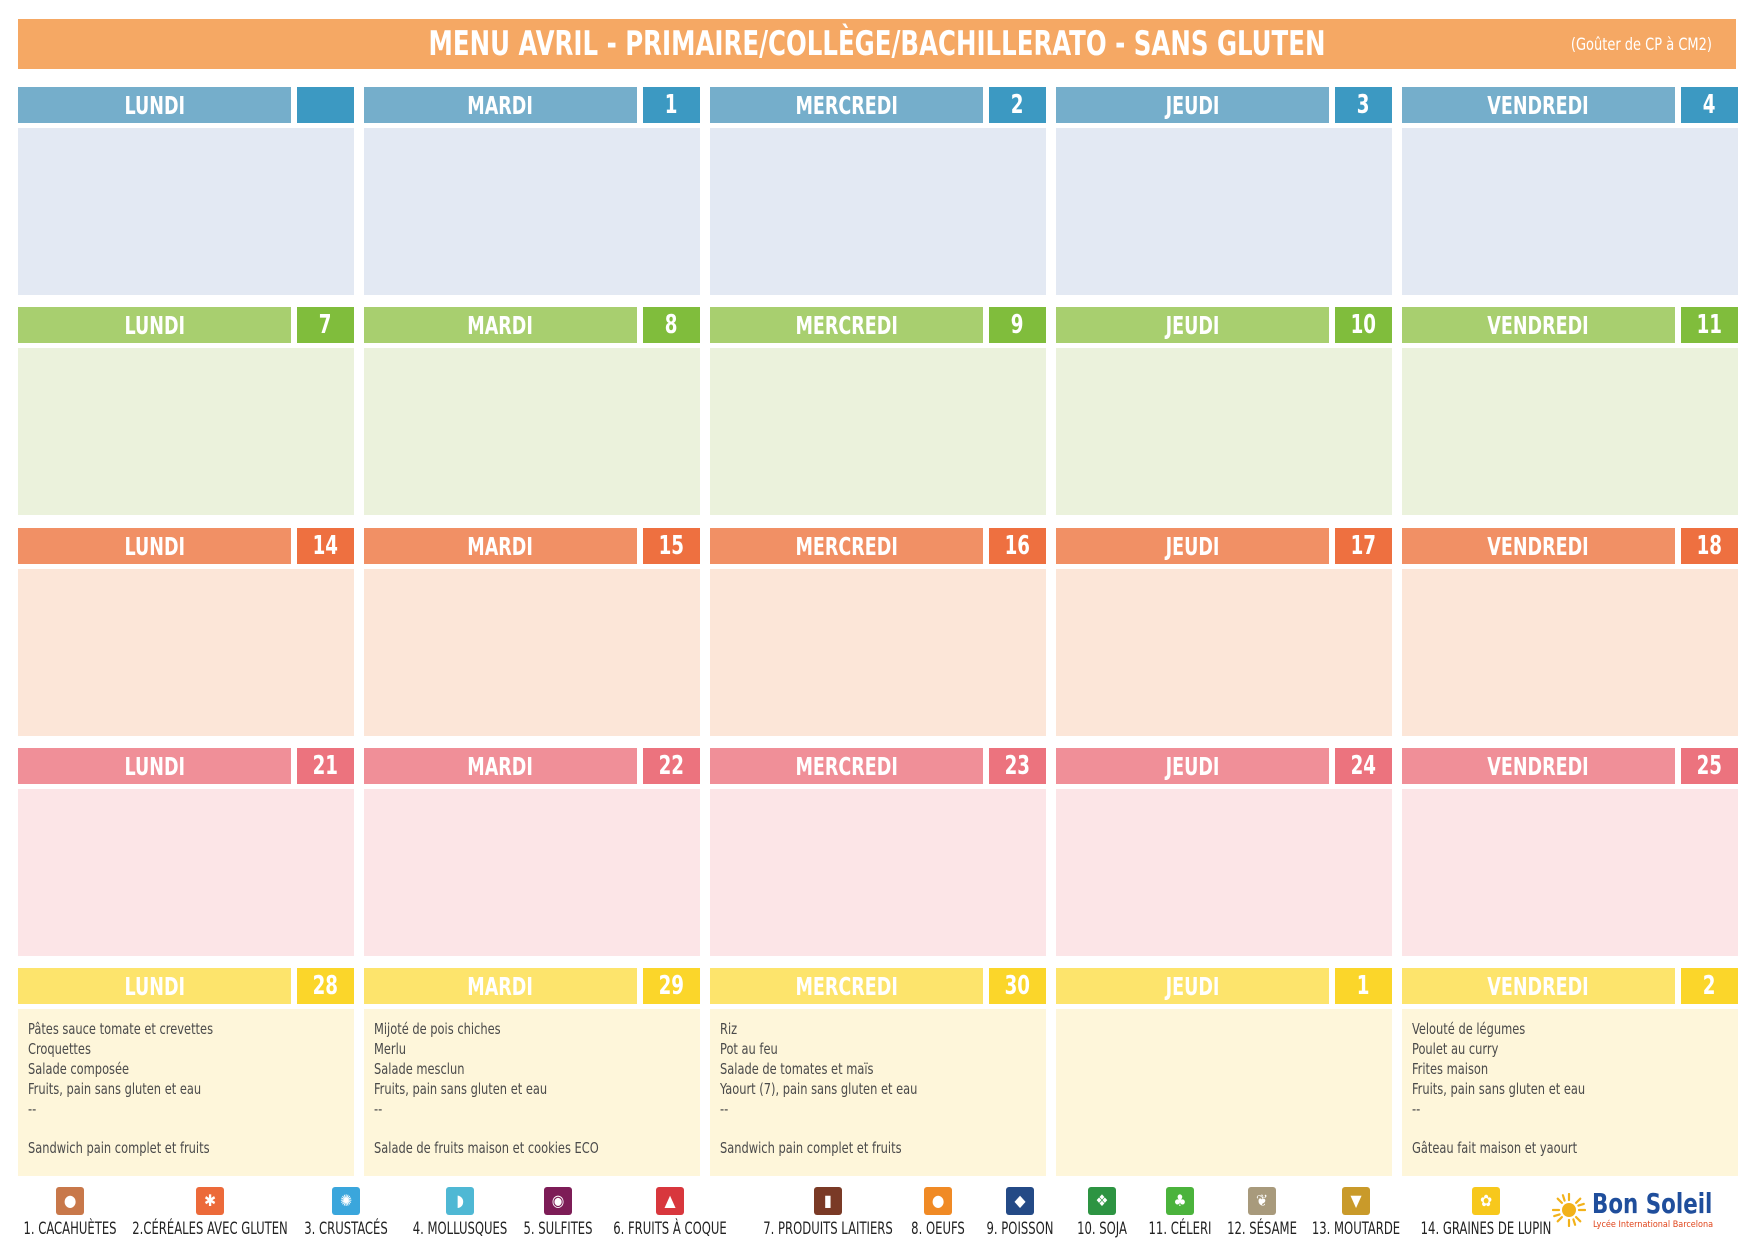 This screenshot has height=1240, width=1754. Describe the element at coordinates (1363, 325) in the screenshot. I see `day-number: 10` at that location.